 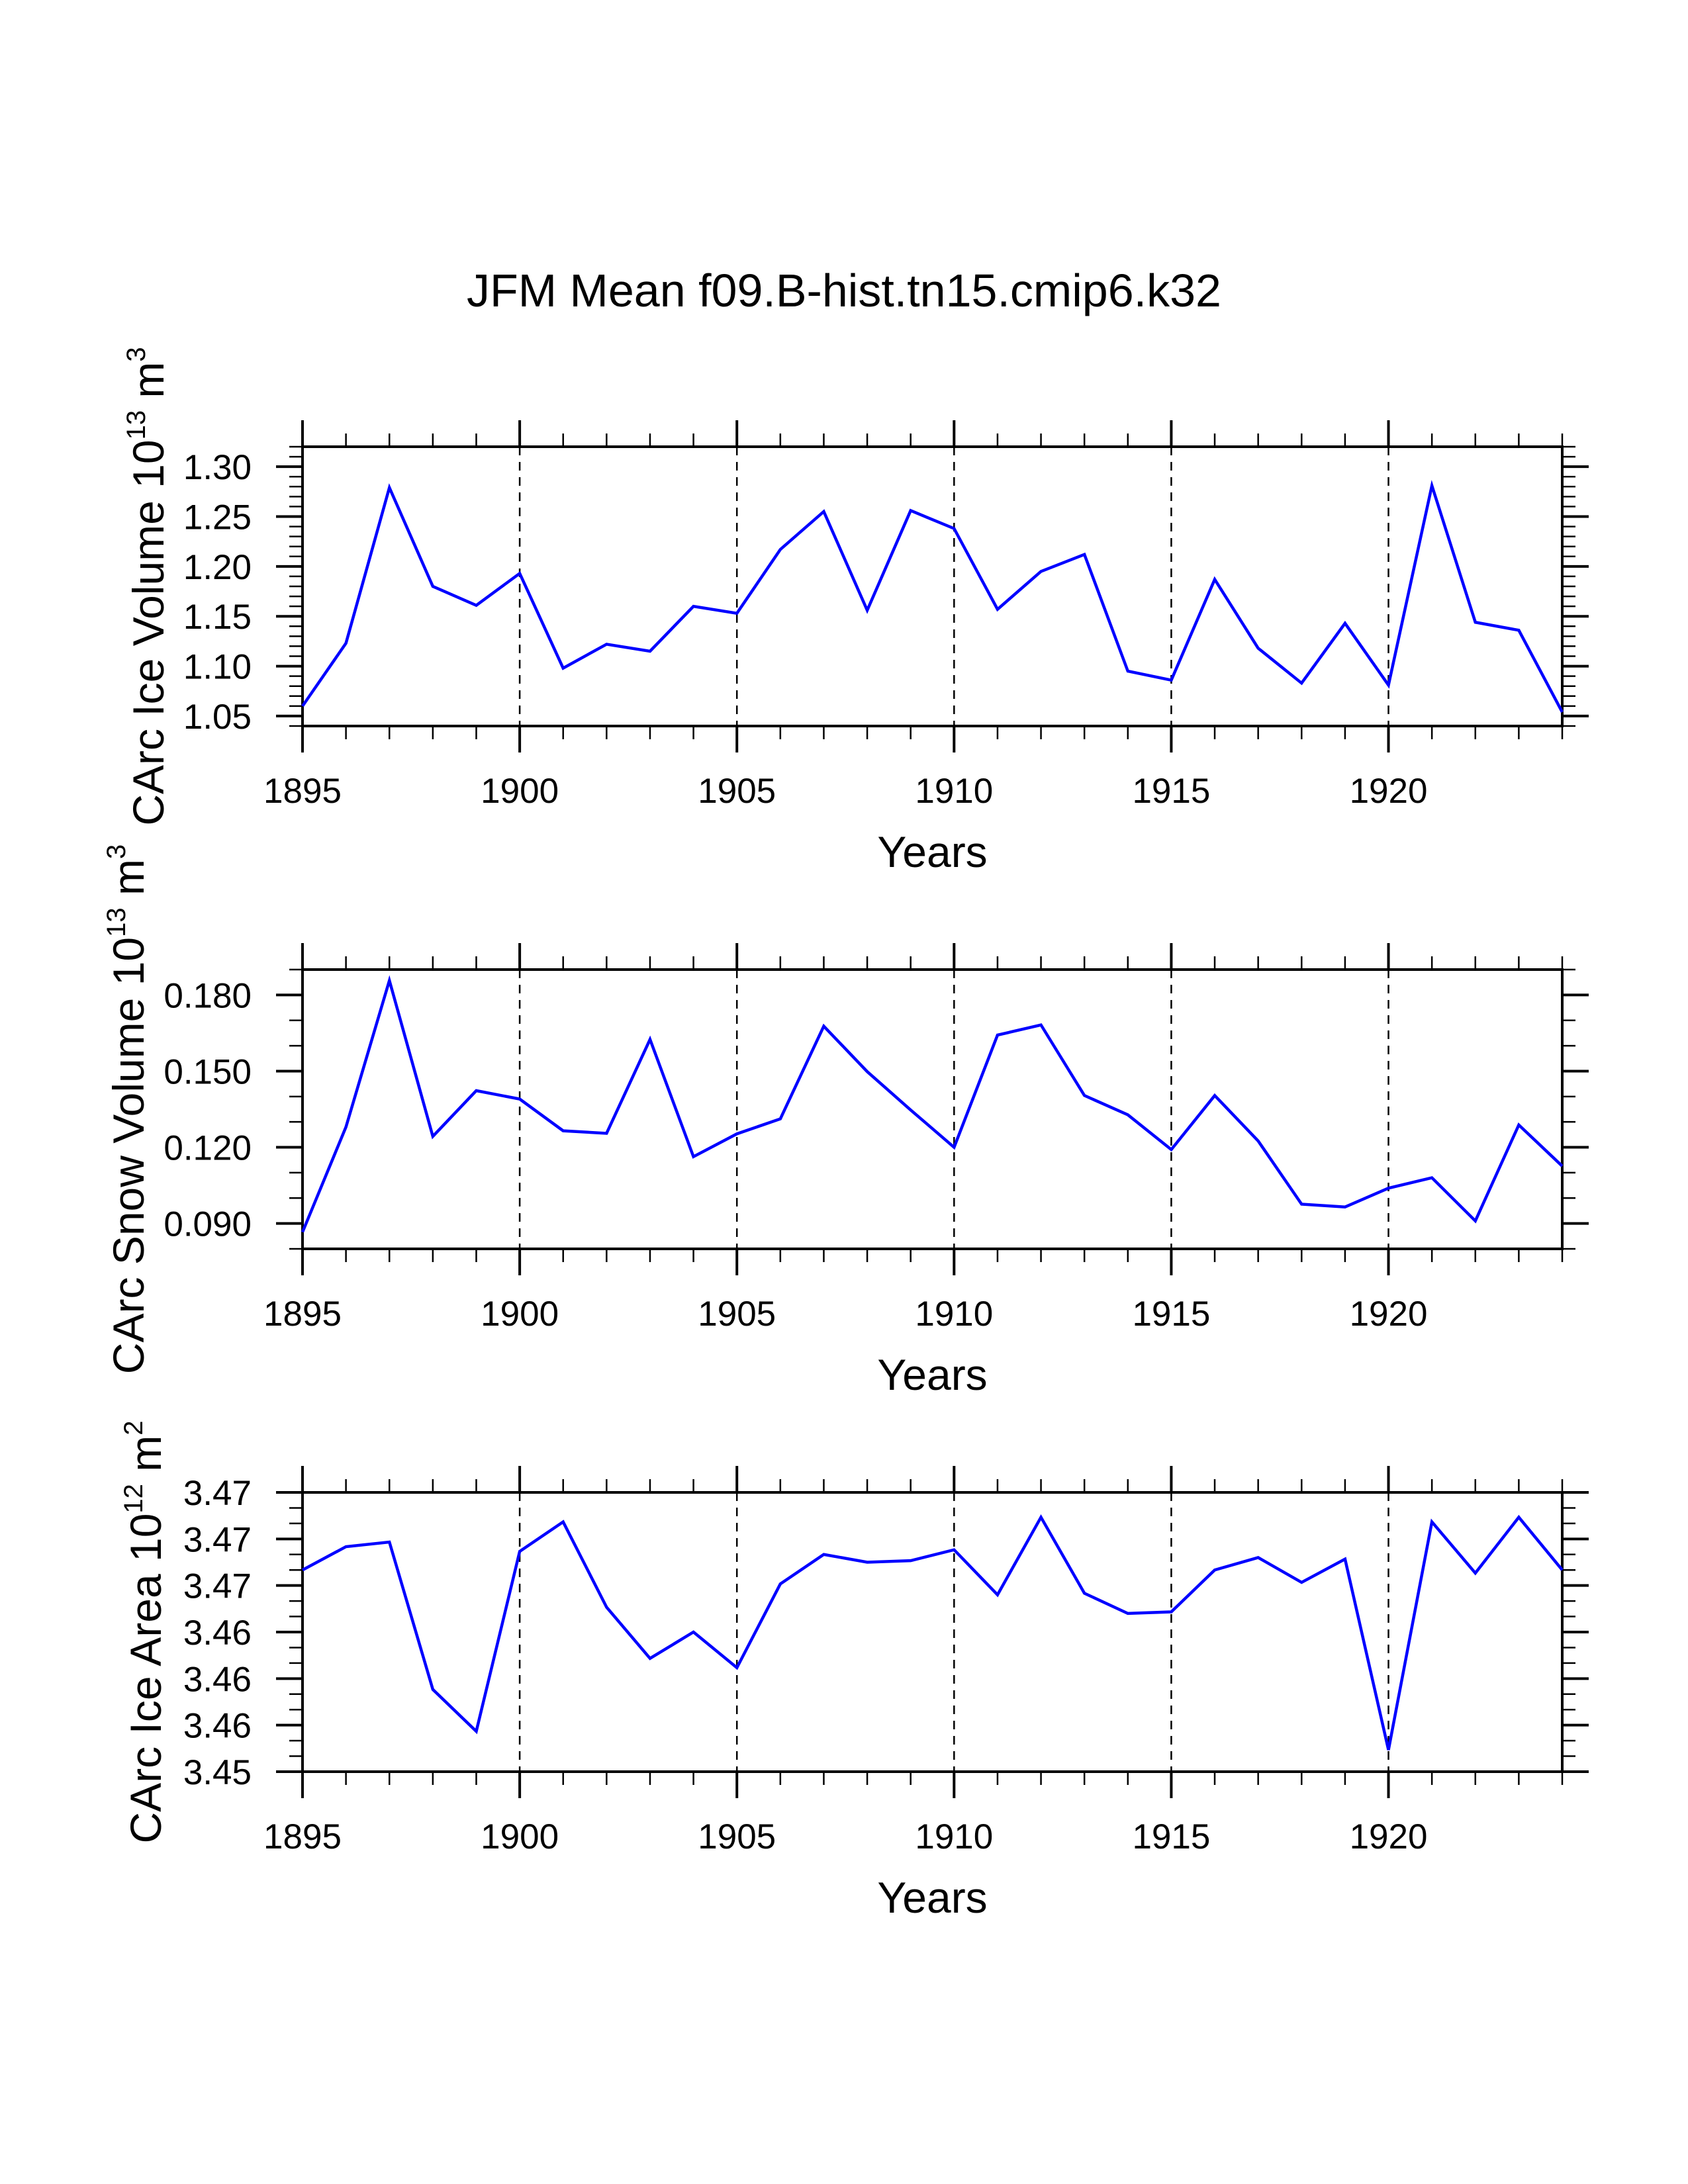 I want to click on data-line-carc-snow-volume, so click(x=932, y=1104).